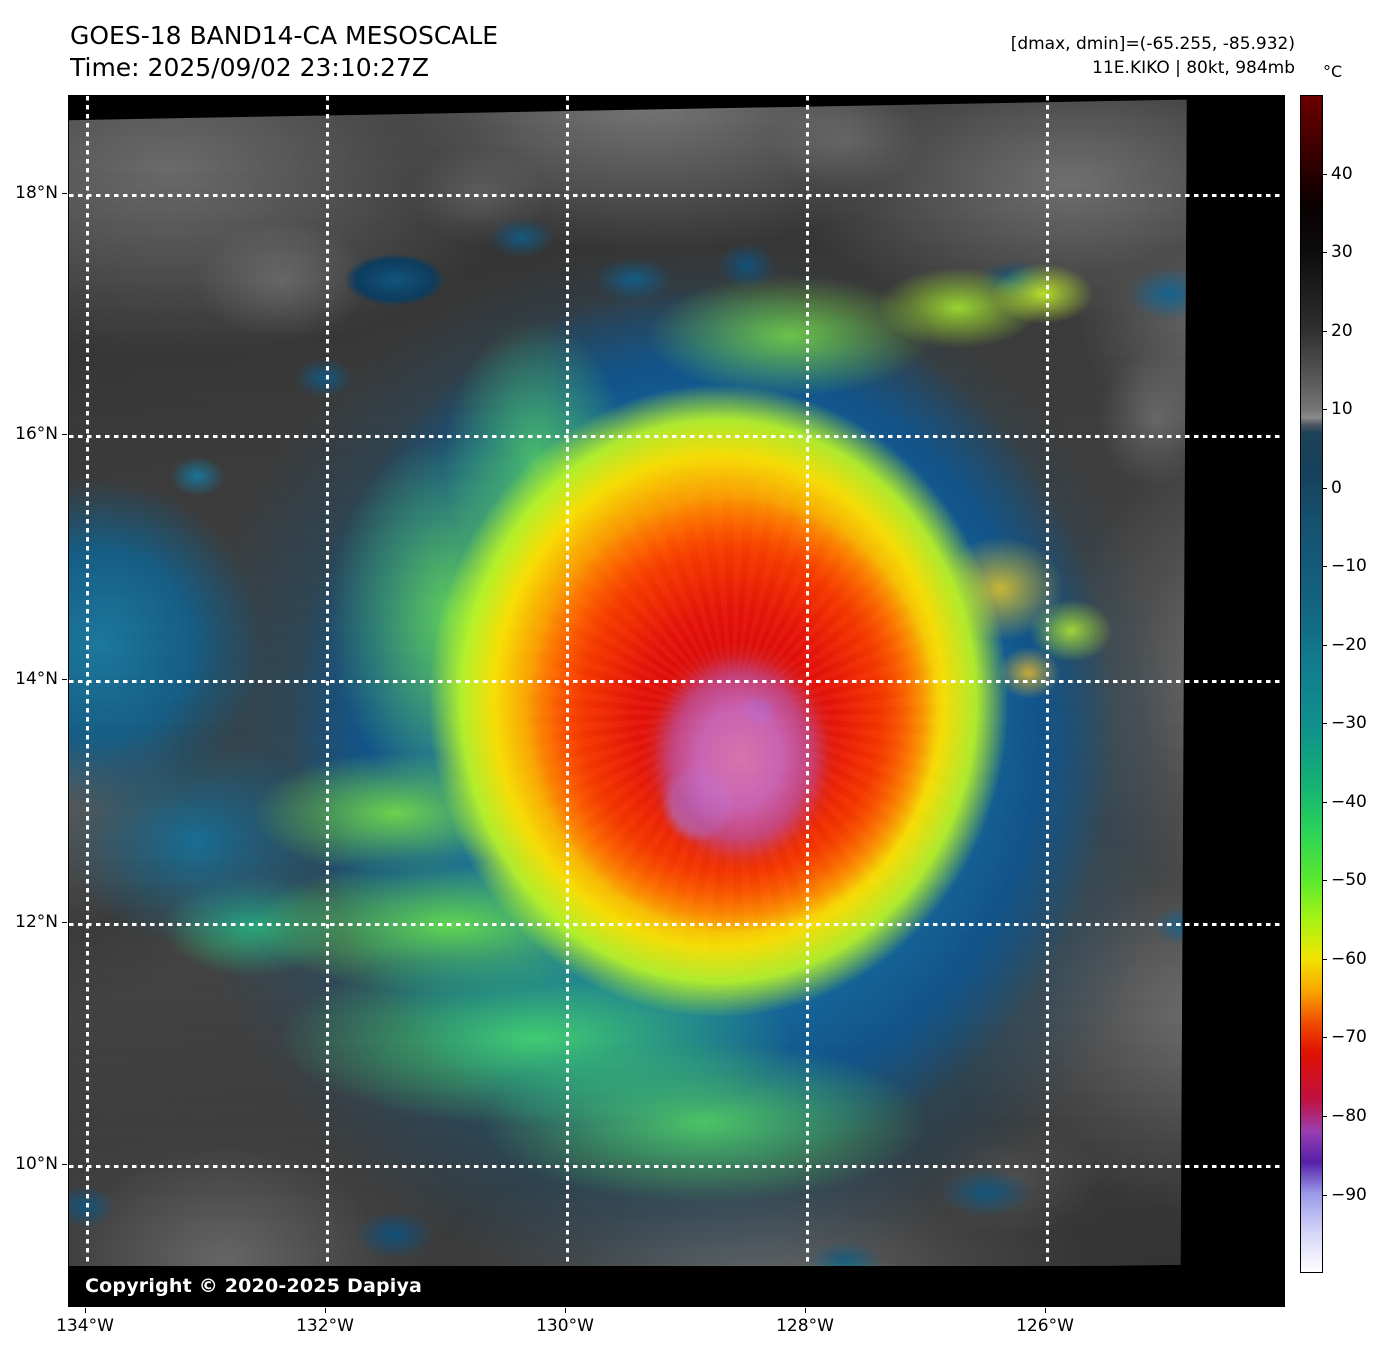 This screenshot has height=1359, width=1390. I want to click on colorbar-gradient, so click(1311, 684).